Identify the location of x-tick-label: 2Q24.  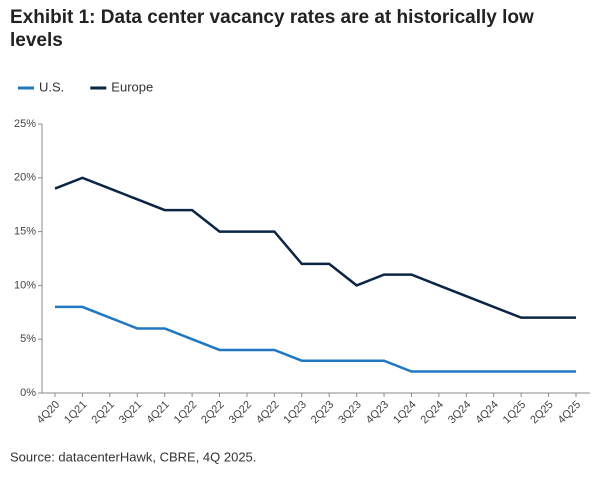
(433, 413).